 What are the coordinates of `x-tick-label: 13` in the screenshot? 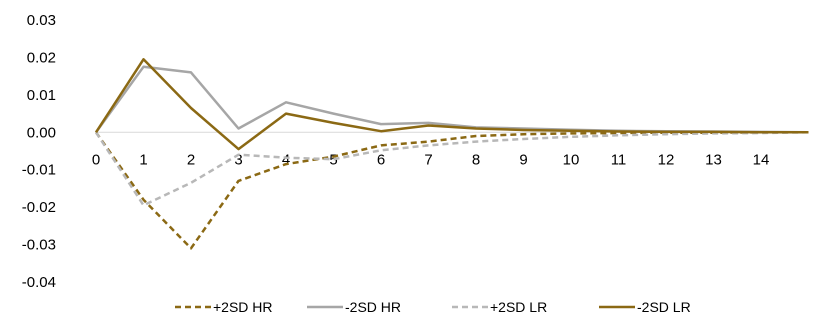 It's located at (713, 159).